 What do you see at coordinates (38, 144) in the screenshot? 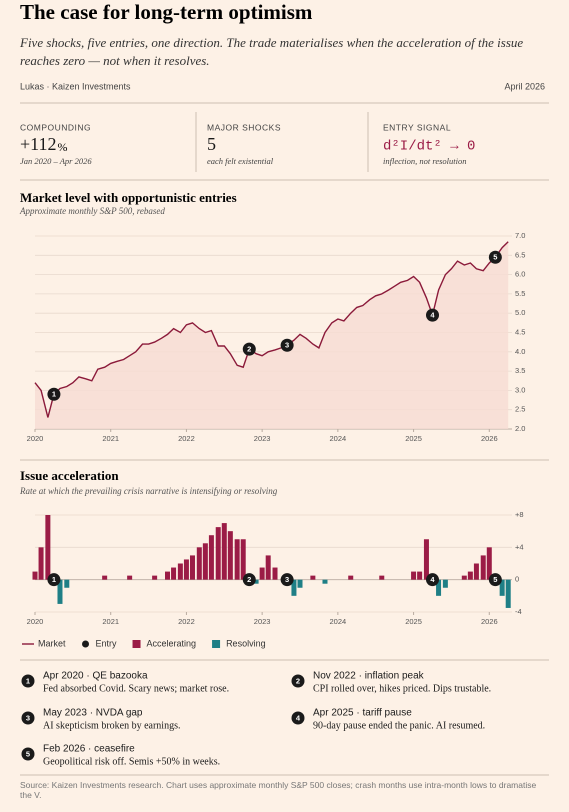
I see `stat-value: +112` at bounding box center [38, 144].